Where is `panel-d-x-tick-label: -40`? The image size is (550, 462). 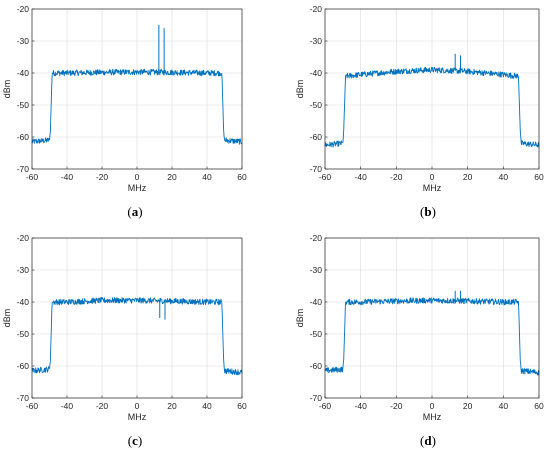 panel-d-x-tick-label: -40 is located at coordinates (361, 406).